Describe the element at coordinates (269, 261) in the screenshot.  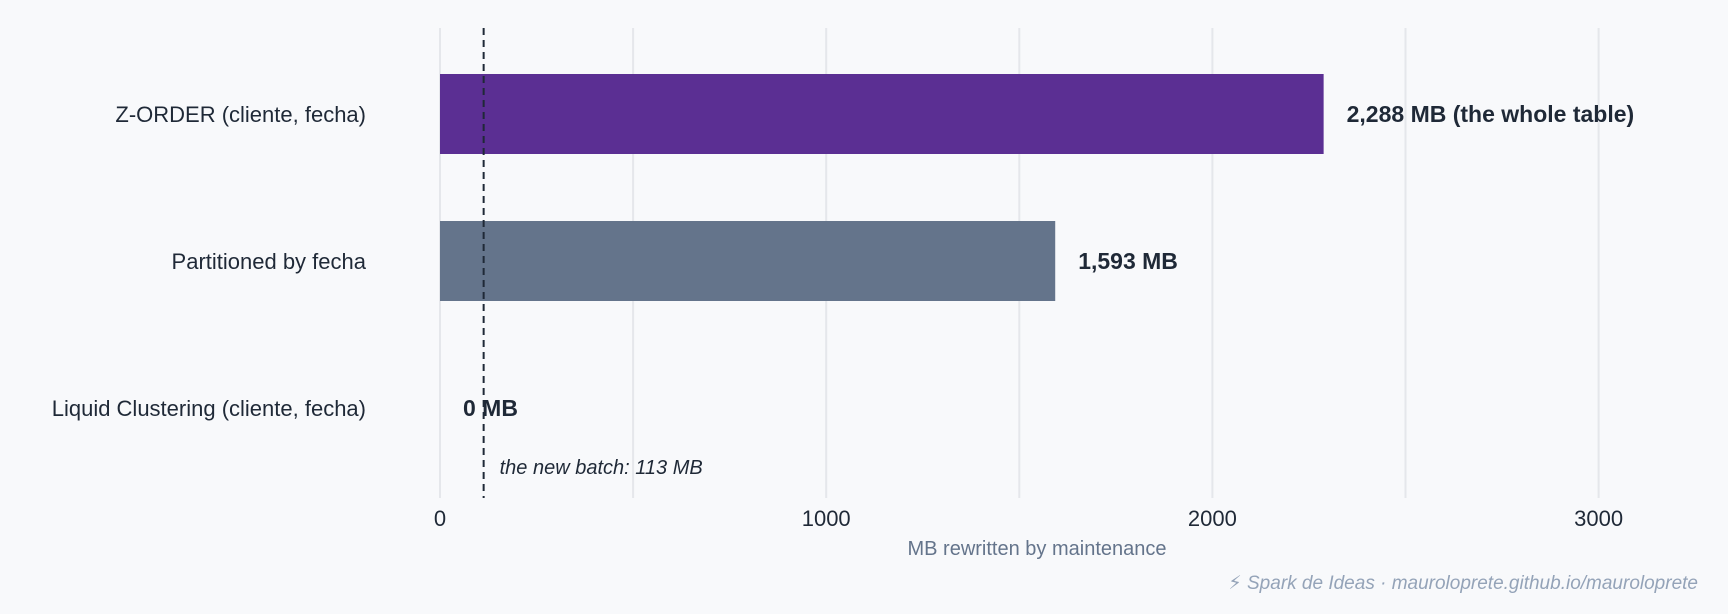
I see `category-label: Partitioned by fecha` at that location.